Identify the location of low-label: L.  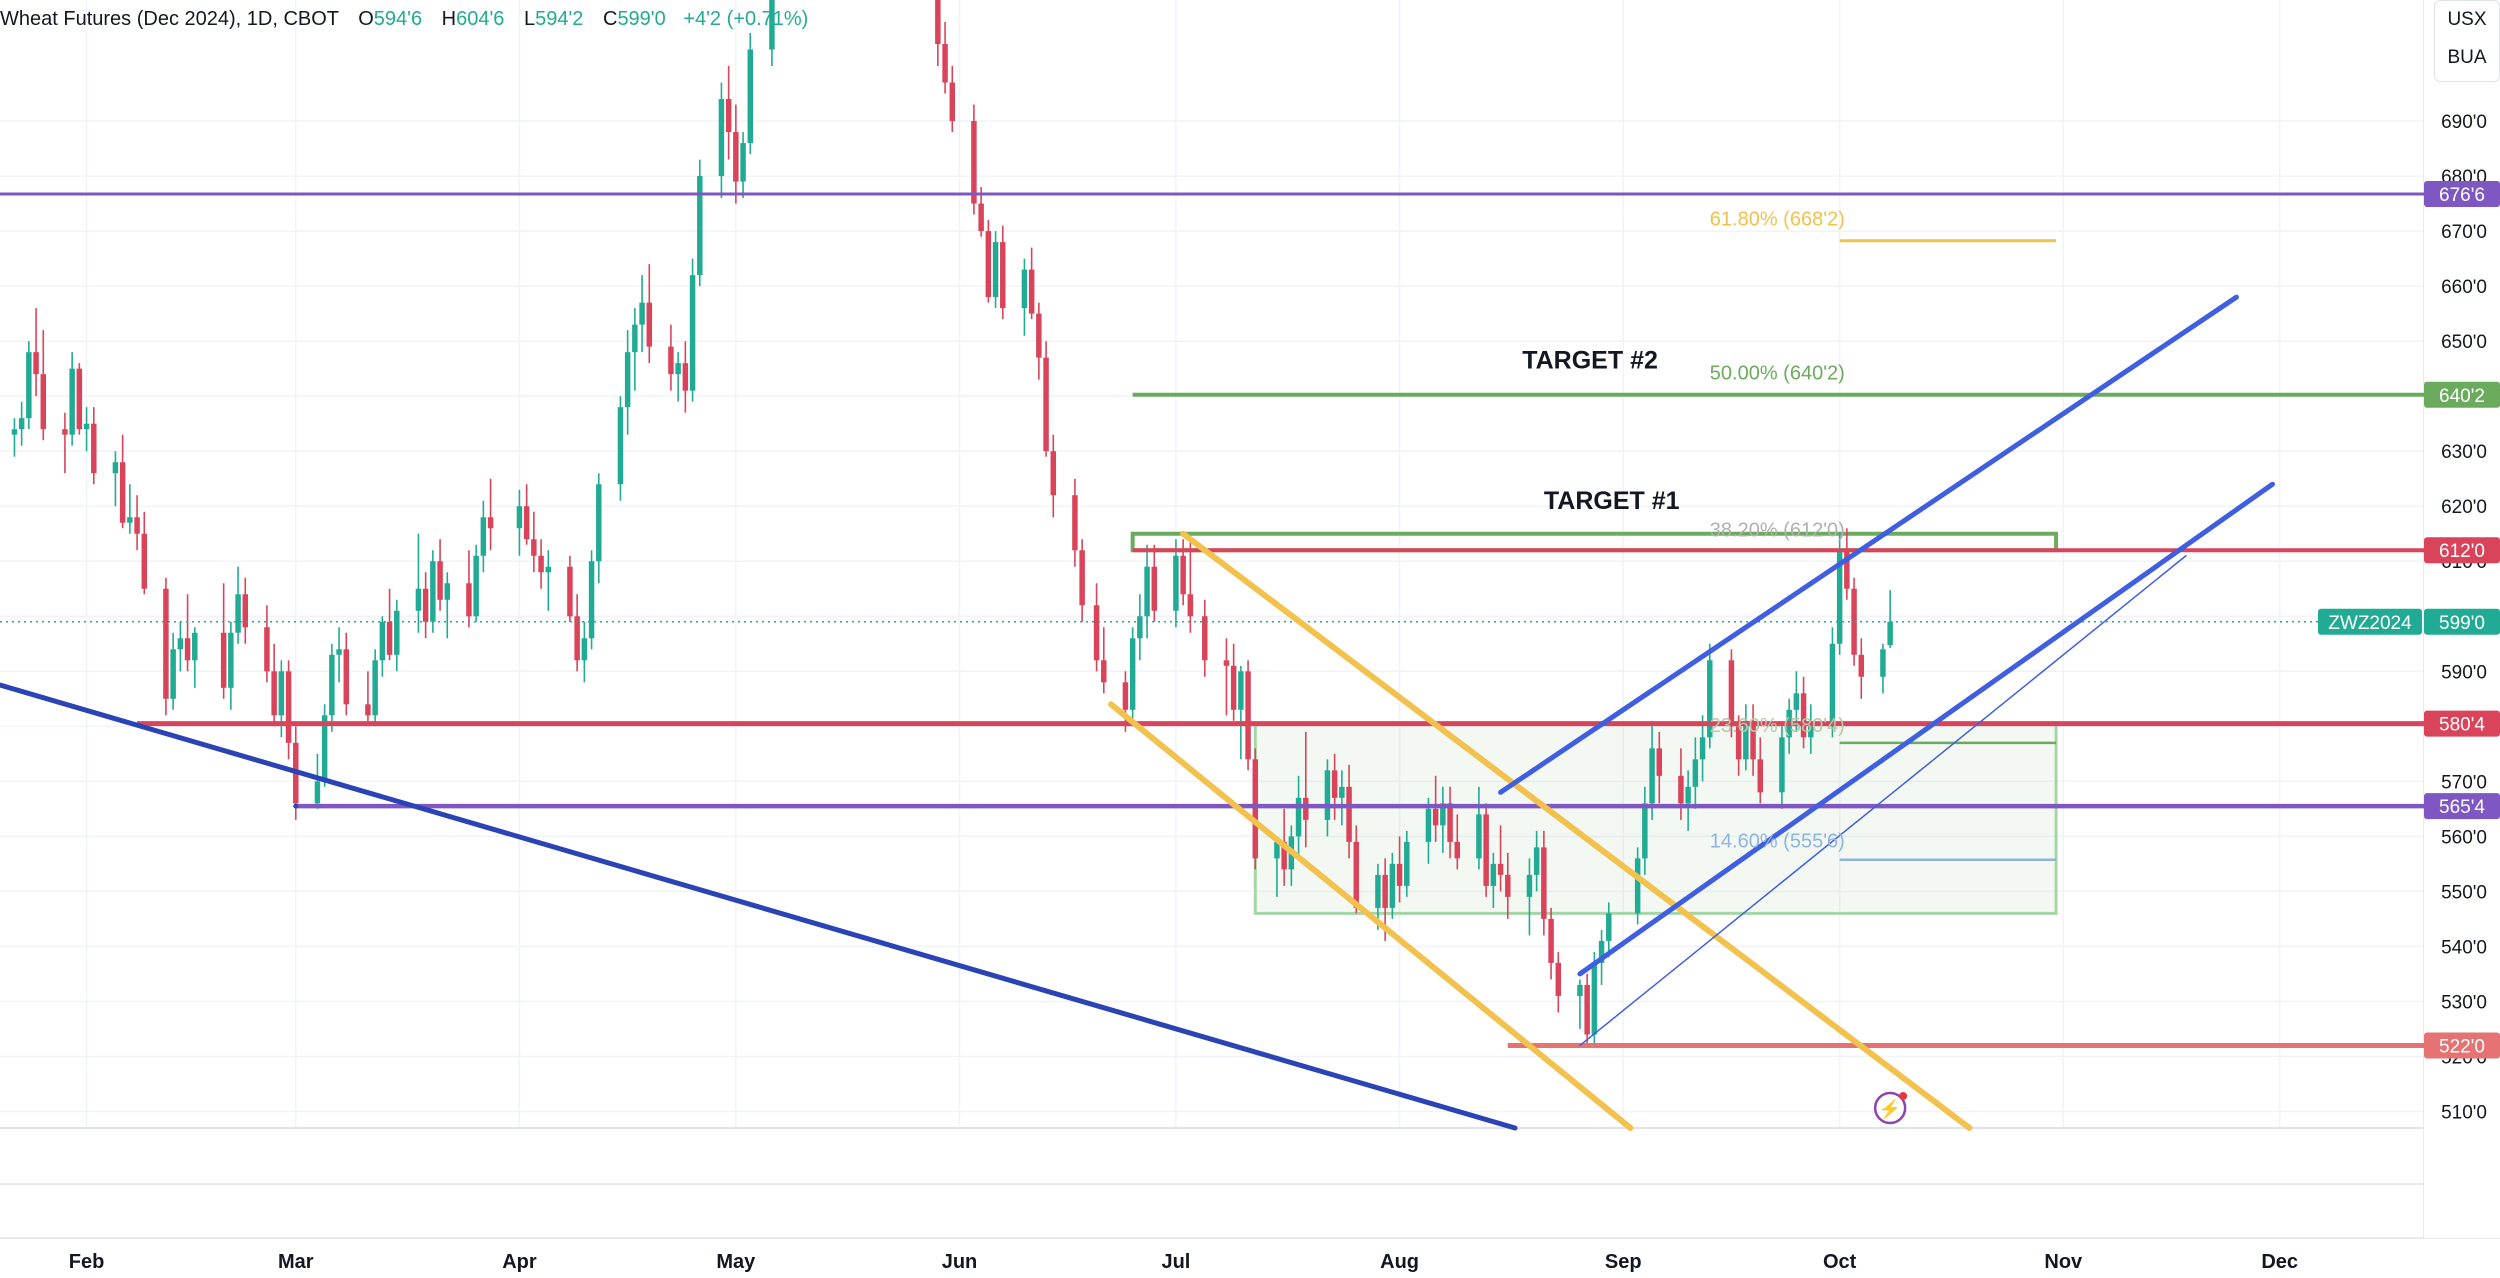
(529, 19).